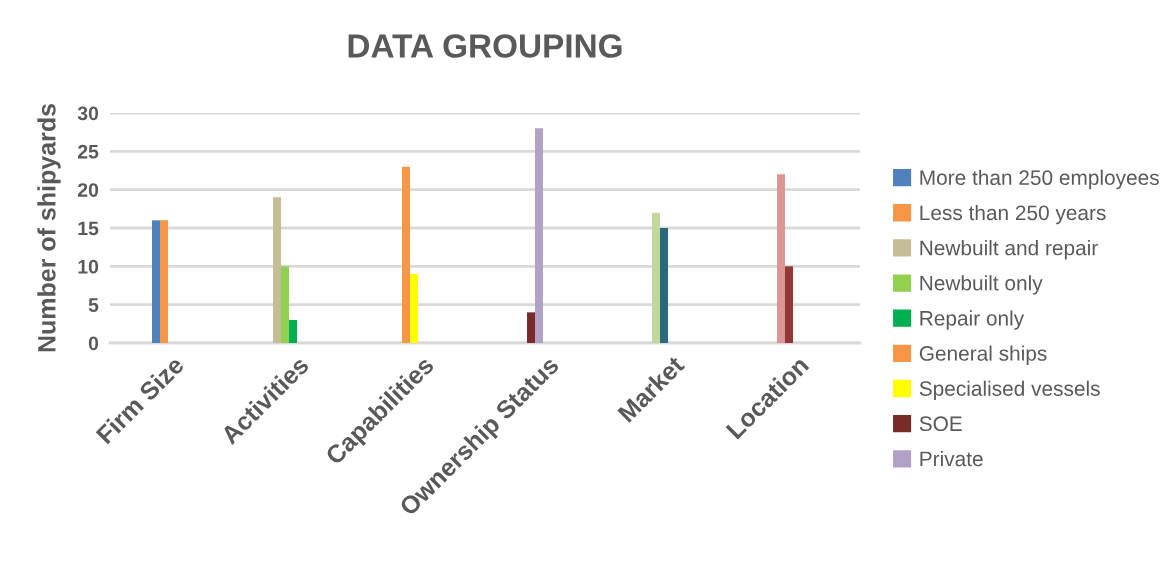 The height and width of the screenshot is (566, 1174). What do you see at coordinates (1009, 250) in the screenshot?
I see `legend-label: Newbuilt and repair` at bounding box center [1009, 250].